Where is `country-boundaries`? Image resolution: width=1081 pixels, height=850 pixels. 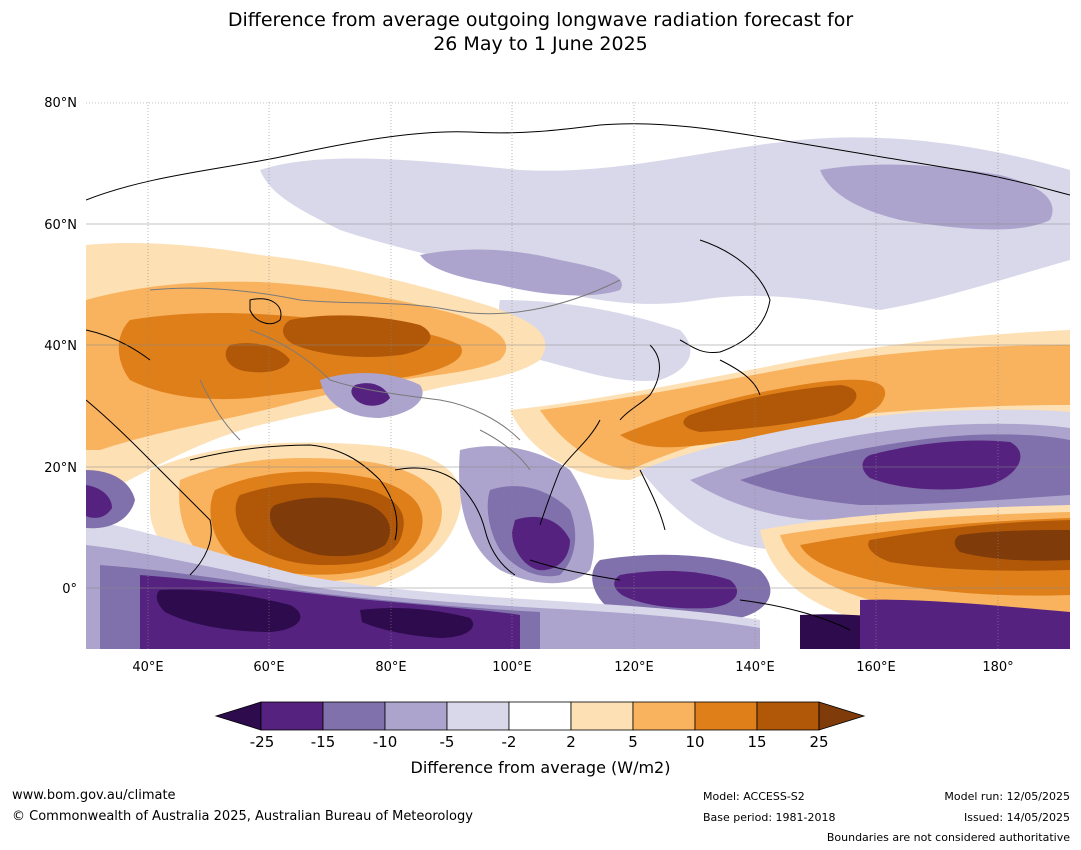 country-boundaries is located at coordinates (385, 375).